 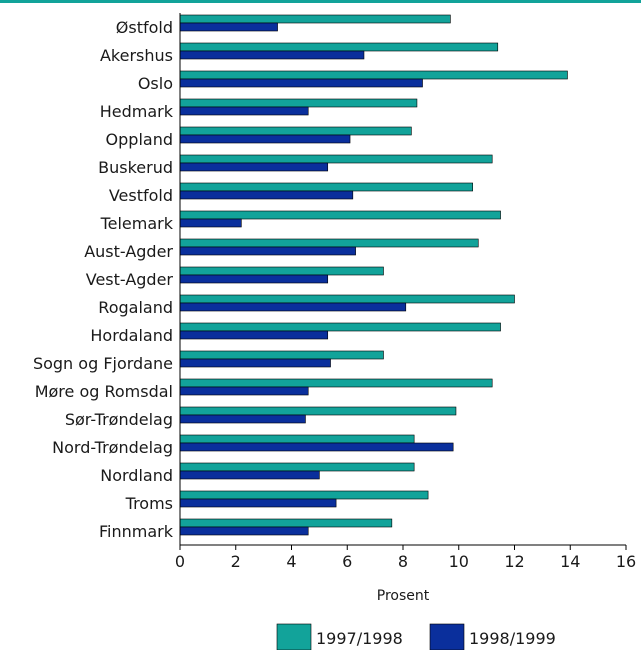 I want to click on category-label: Møre og Romsdal, so click(x=104, y=391).